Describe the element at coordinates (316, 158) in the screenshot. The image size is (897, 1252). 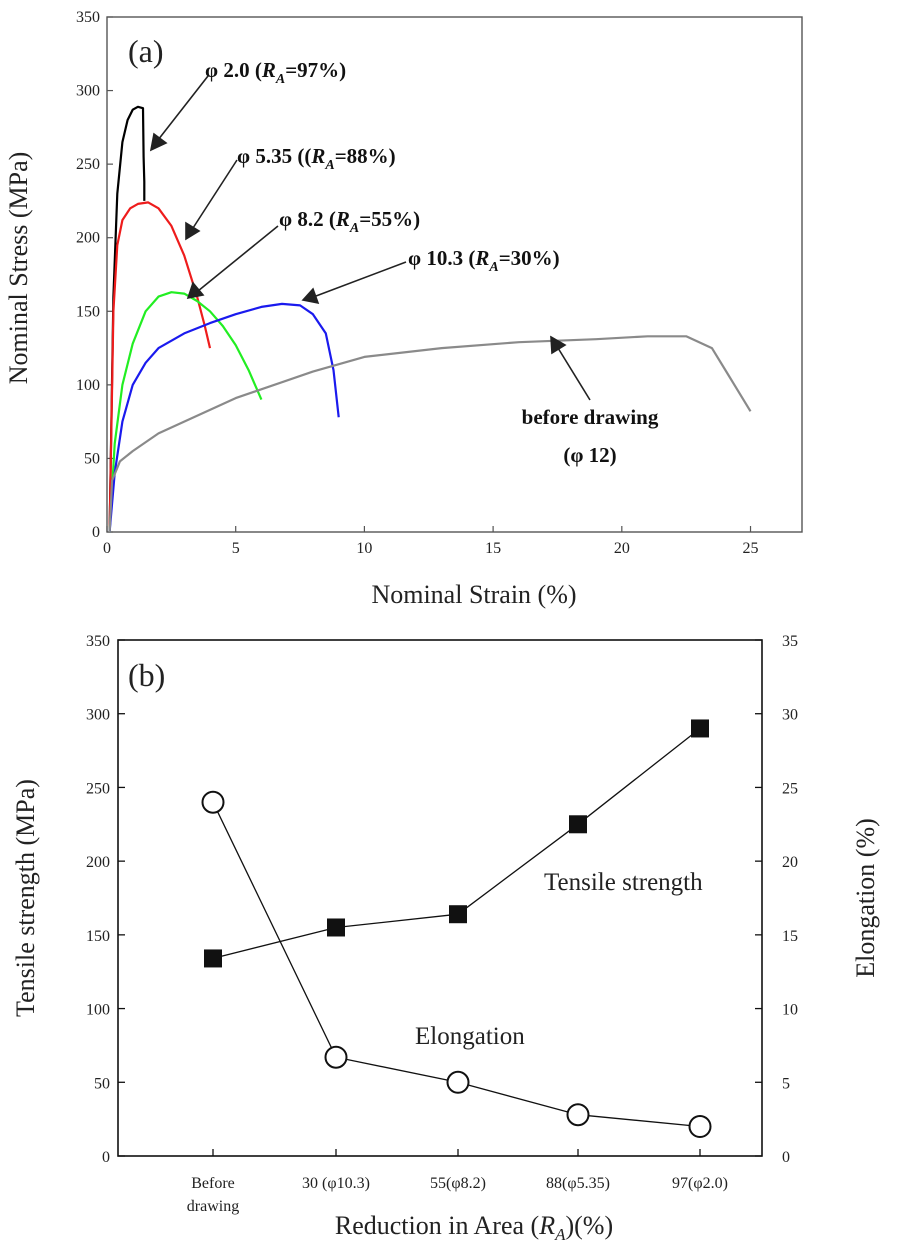
I see `annotation-phi-5-35: φ 5.35 ((RA=88%)` at that location.